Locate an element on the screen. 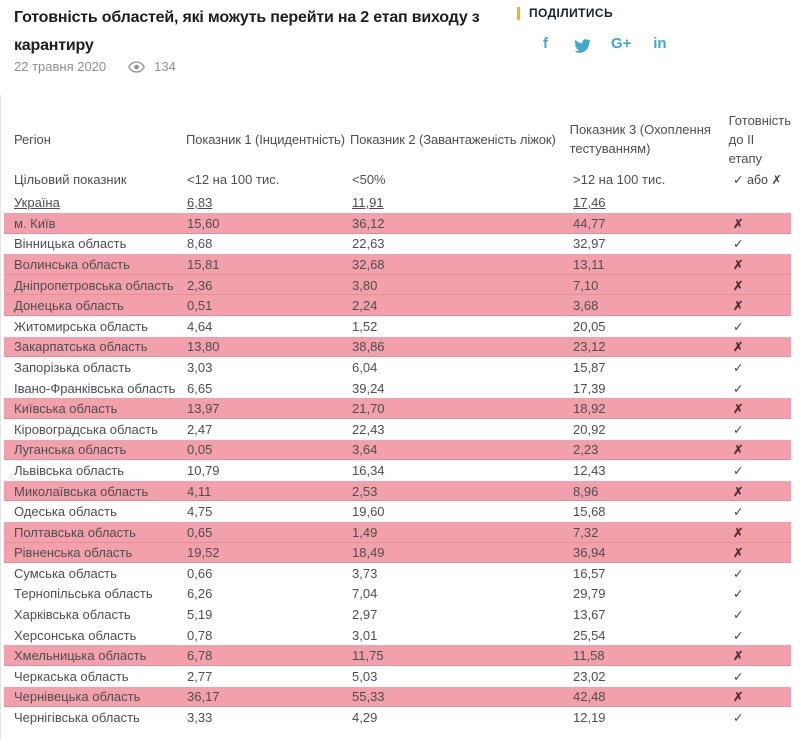 This screenshot has height=740, width=800. table-row: Сумська область 0,66 3,73 16,57 ✓ is located at coordinates (397, 573).